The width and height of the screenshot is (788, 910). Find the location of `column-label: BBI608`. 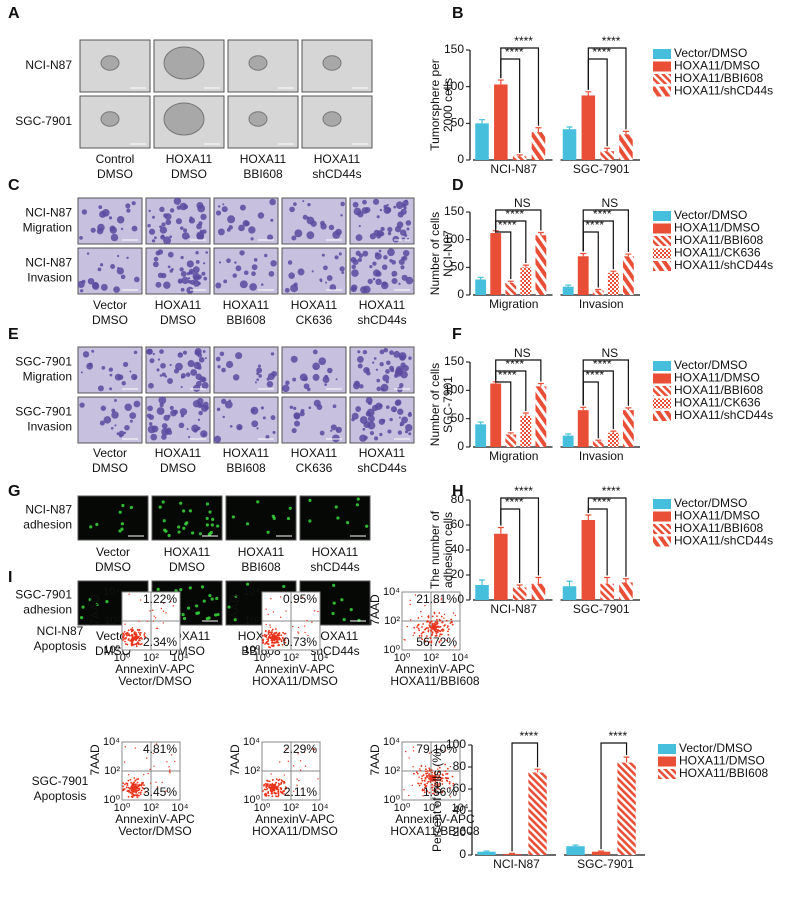

column-label: BBI608 is located at coordinates (246, 468).